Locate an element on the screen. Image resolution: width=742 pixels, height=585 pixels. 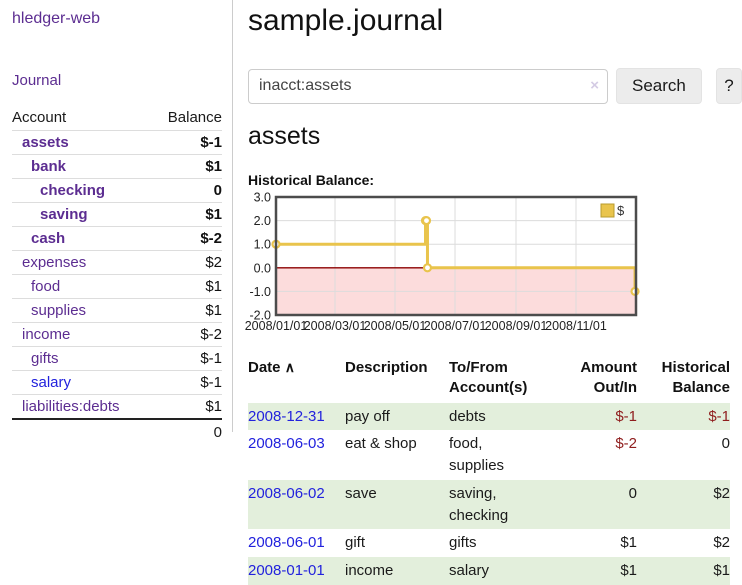
transaction-description: income is located at coordinates (369, 570).